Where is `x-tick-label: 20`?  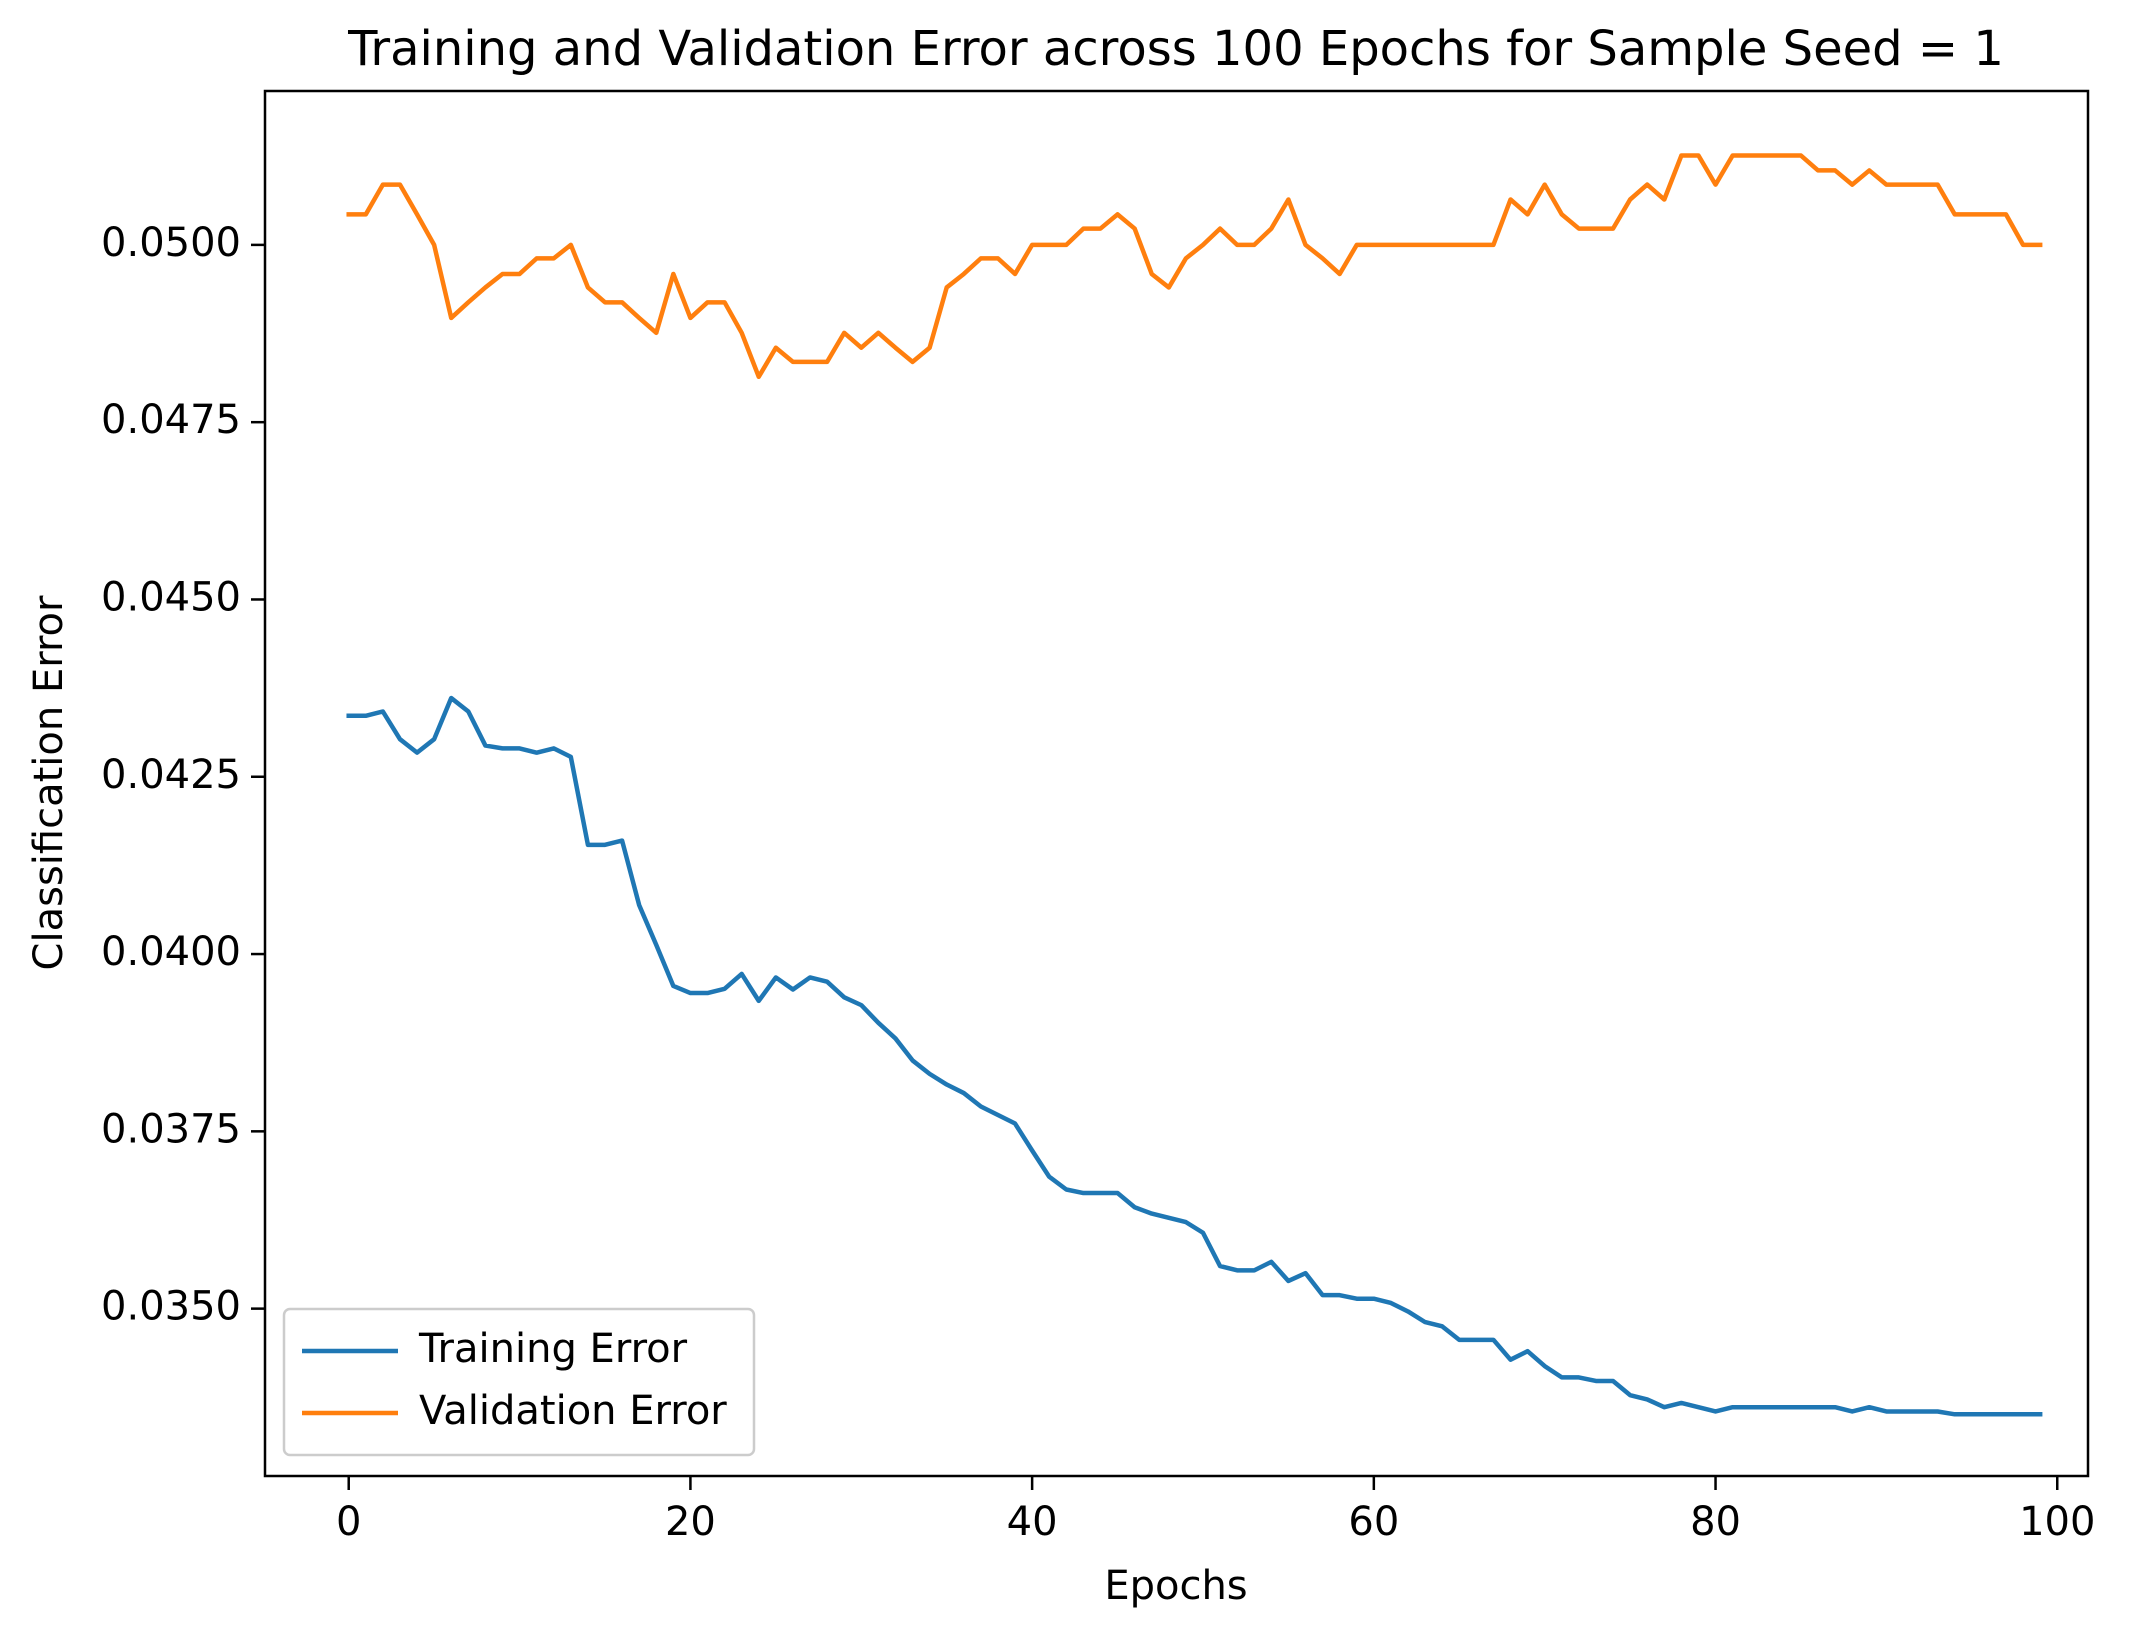 x-tick-label: 20 is located at coordinates (690, 1522).